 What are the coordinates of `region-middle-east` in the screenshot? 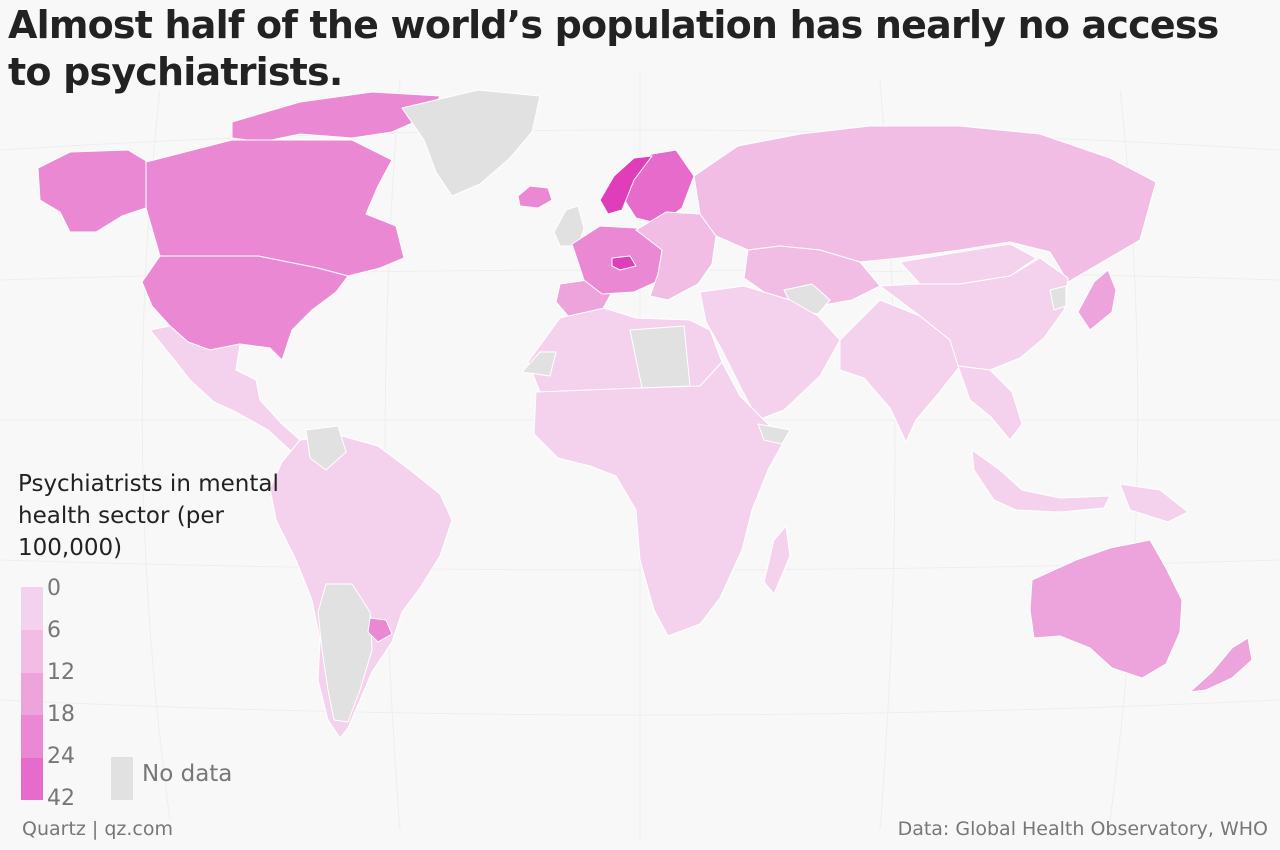 It's located at (770, 353).